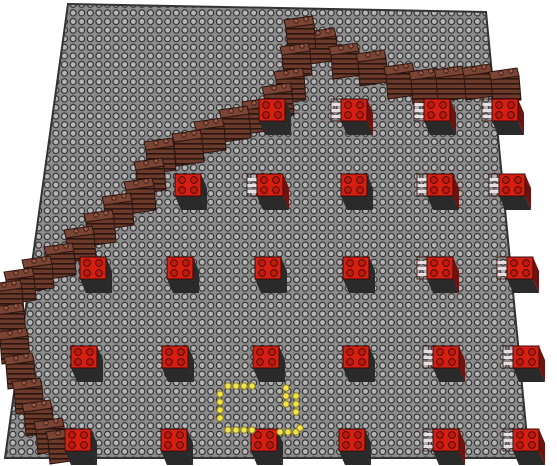 This screenshot has height=466, width=557. What do you see at coordinates (260, 409) in the screenshot?
I see `yellow-marker` at bounding box center [260, 409].